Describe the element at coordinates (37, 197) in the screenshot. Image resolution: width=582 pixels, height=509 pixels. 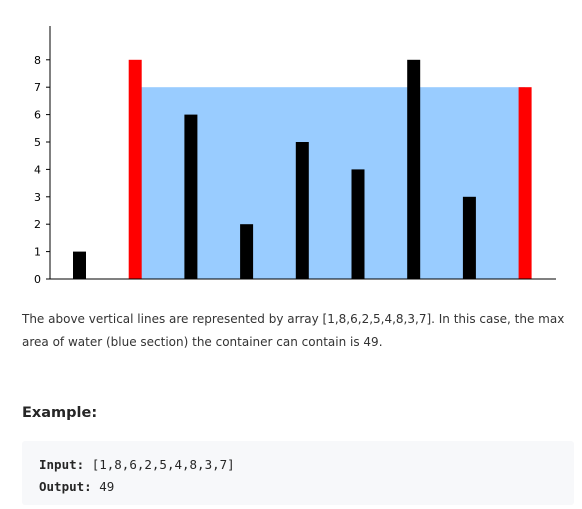
I see `y-tick-label-3: 3` at that location.